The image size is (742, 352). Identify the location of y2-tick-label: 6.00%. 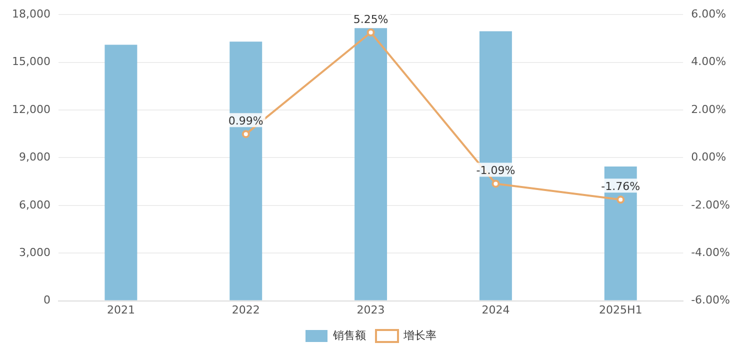
(708, 13).